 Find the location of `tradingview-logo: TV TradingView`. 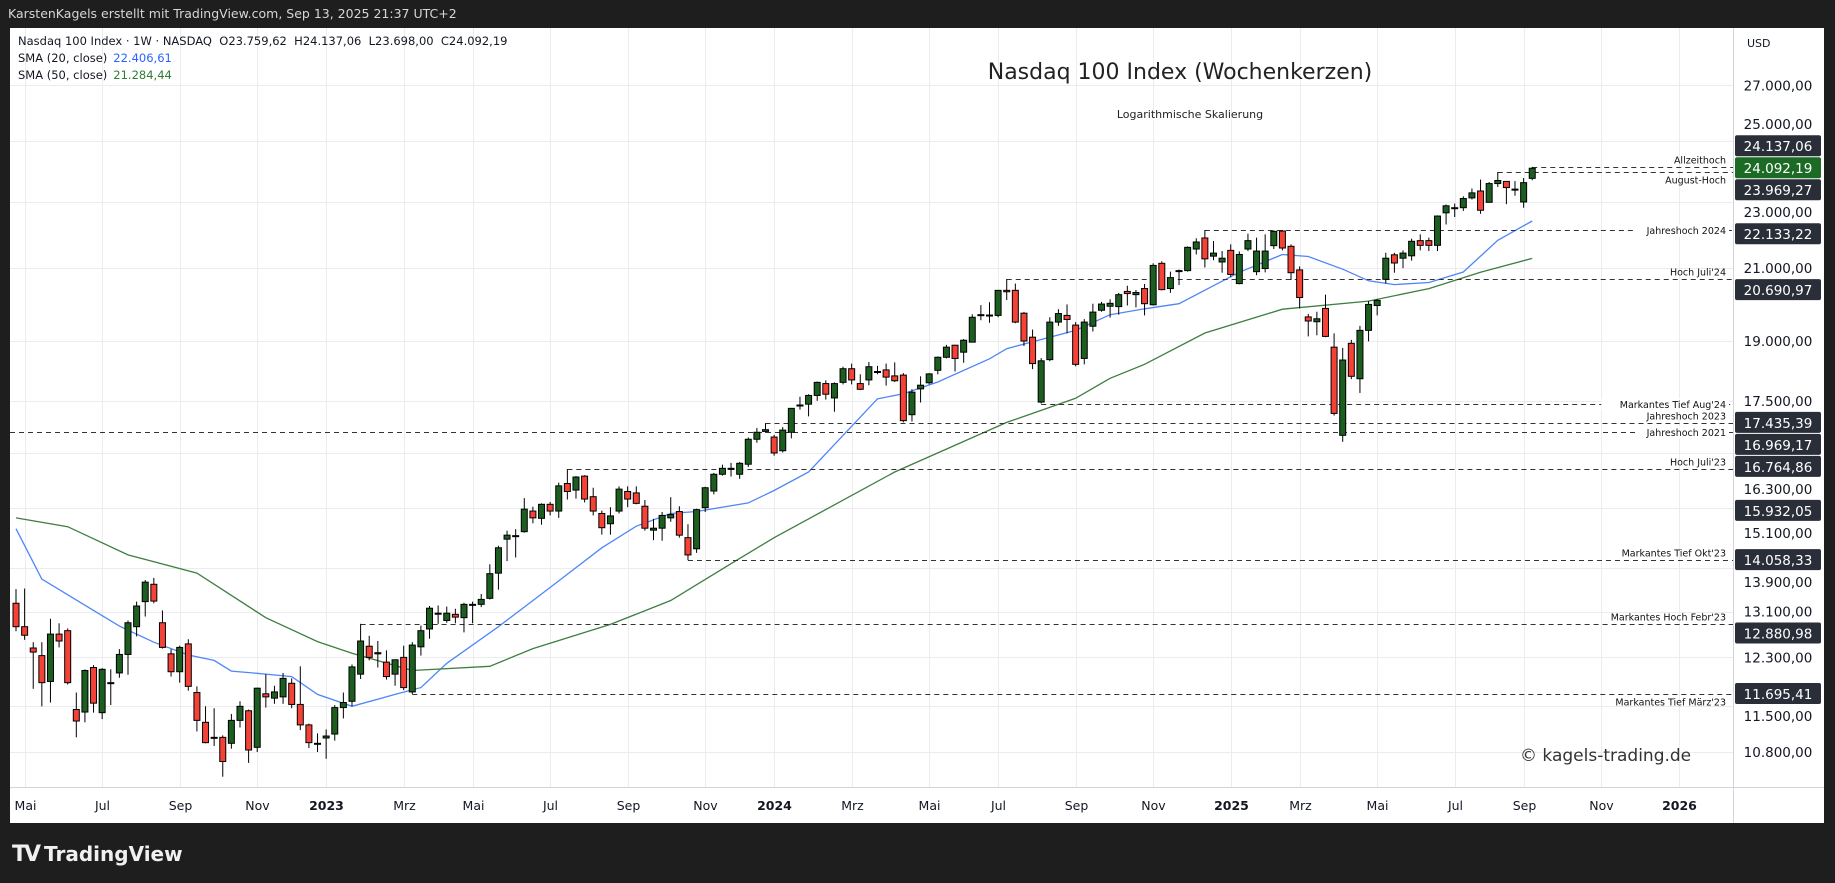

tradingview-logo: TV TradingView is located at coordinates (97, 854).